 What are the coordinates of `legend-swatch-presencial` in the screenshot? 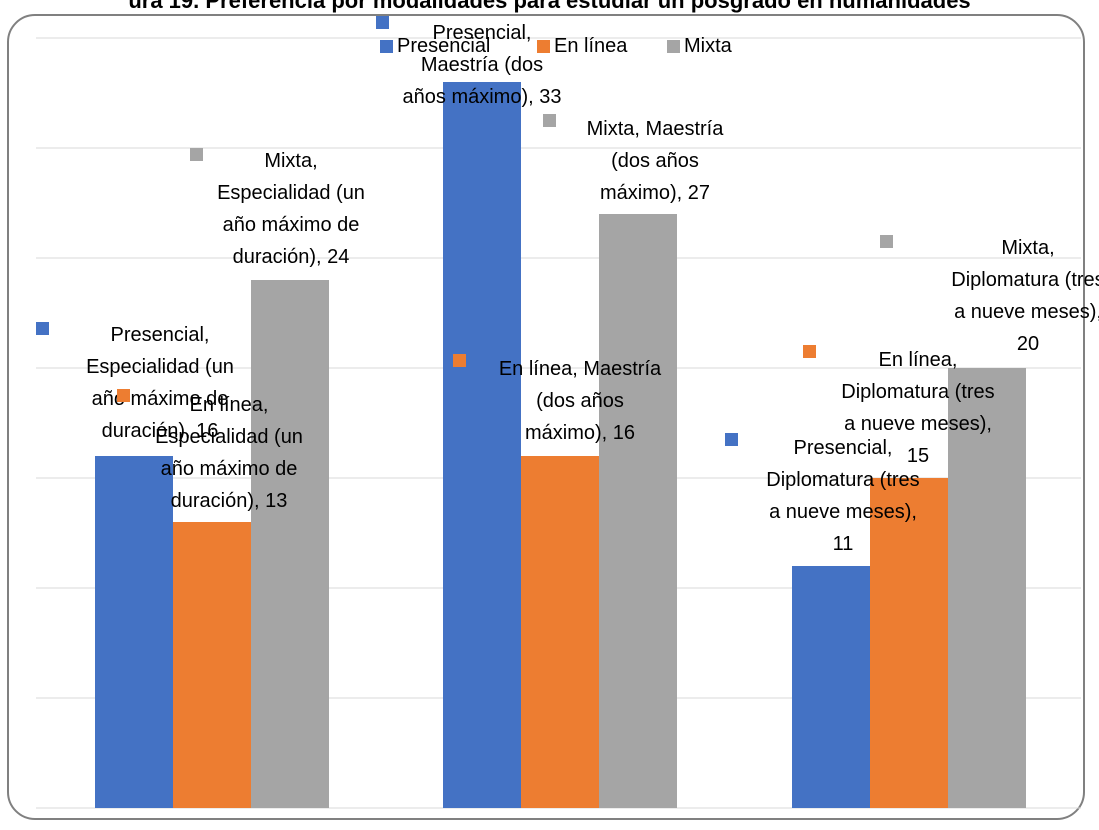 It's located at (386, 46).